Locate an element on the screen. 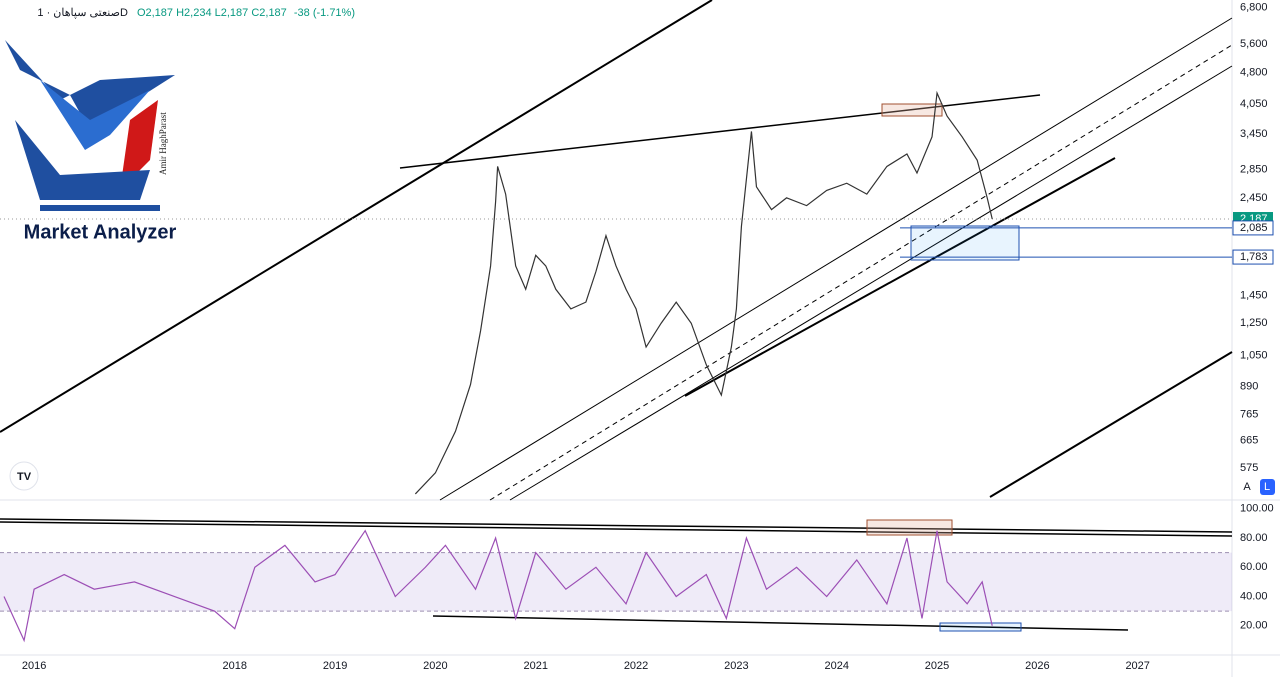  y-tick-label: 2,450 is located at coordinates (1254, 198).